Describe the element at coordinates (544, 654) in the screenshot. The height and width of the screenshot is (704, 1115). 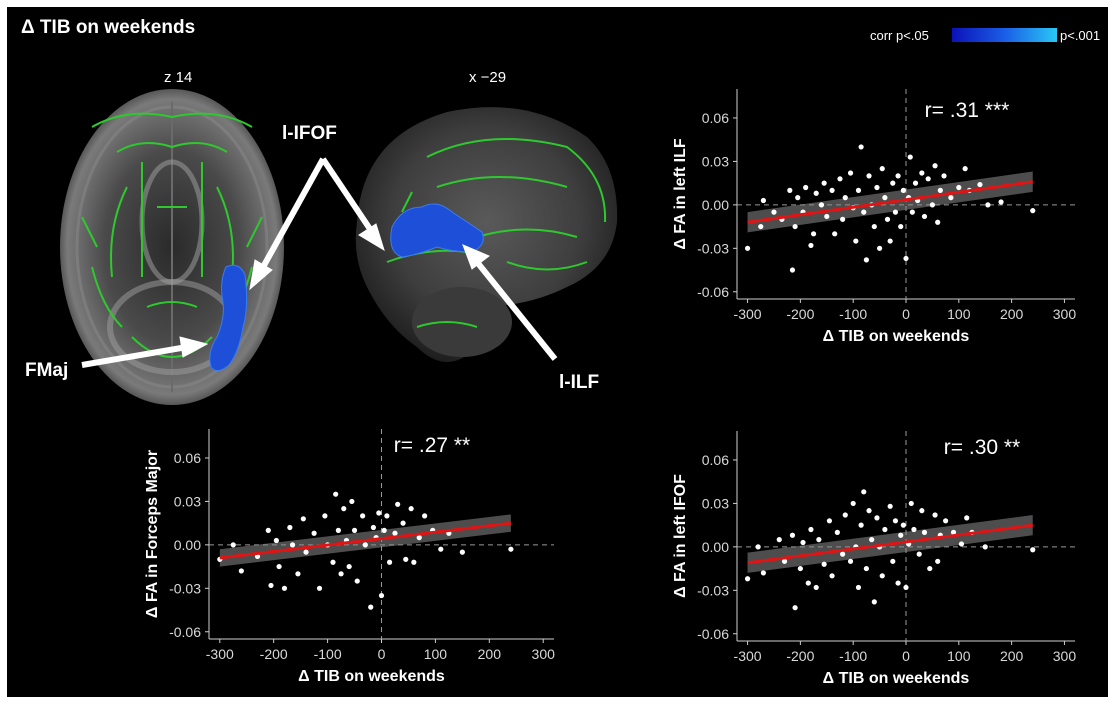
I see `x-tick-label: 300` at that location.